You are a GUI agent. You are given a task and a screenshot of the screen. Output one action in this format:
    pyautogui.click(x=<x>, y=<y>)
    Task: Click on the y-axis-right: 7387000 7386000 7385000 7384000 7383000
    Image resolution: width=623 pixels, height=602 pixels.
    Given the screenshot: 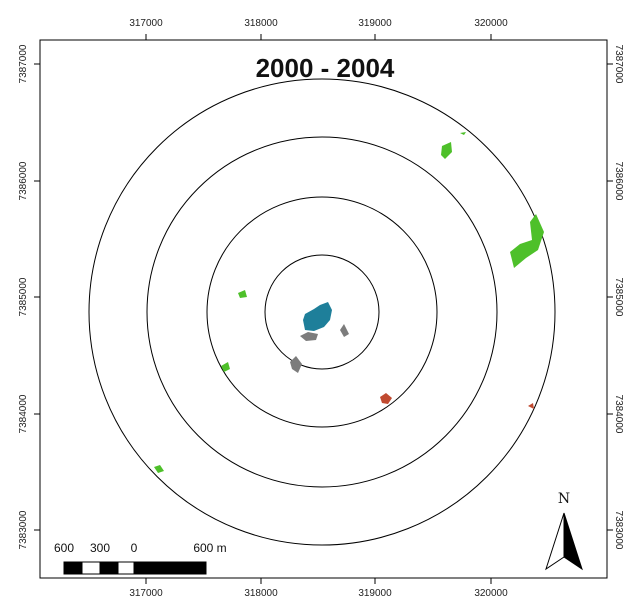 What is the action you would take?
    pyautogui.click(x=615, y=297)
    